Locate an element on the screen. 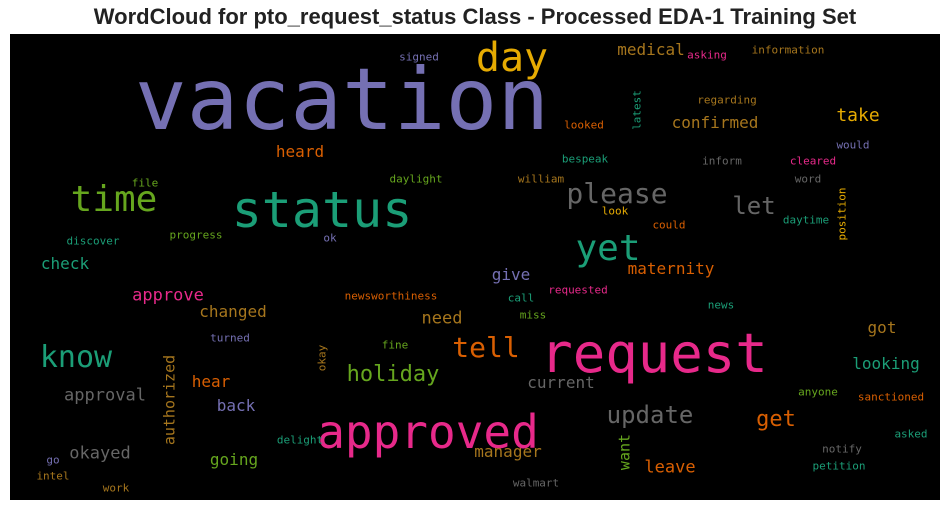  word-please: please is located at coordinates (617, 193).